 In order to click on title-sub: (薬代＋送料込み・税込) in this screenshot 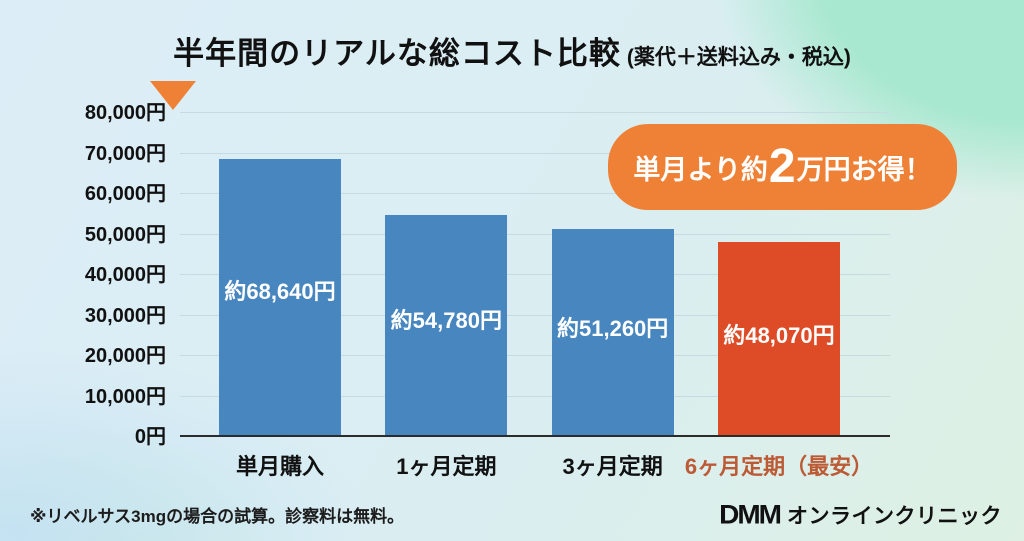, I will do `click(738, 57)`.